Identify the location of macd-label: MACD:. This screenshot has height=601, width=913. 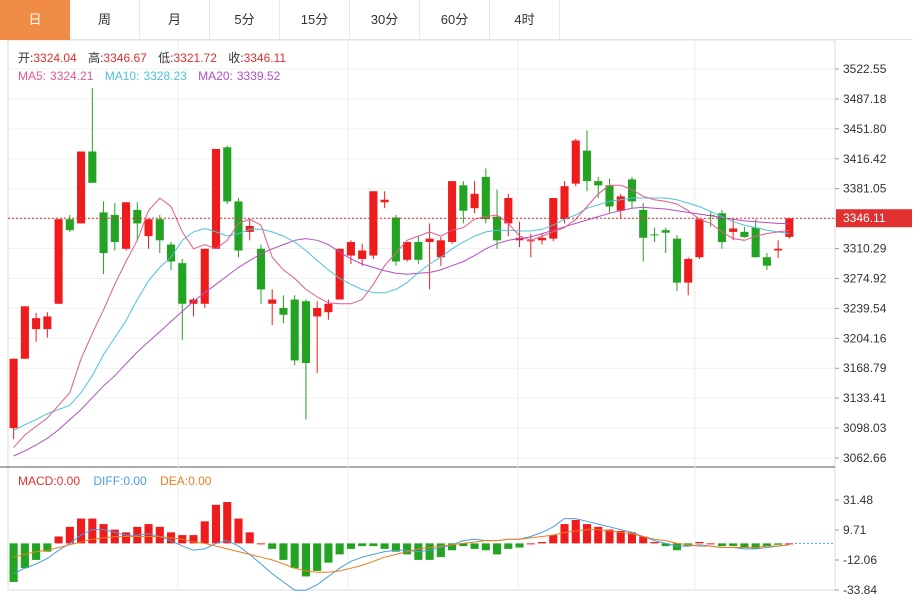
(37, 481).